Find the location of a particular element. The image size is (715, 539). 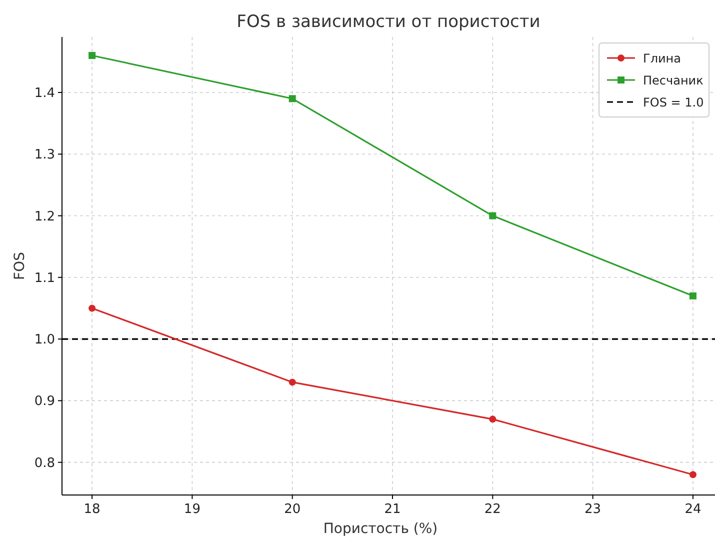

y-tick-label: 1.1 is located at coordinates (44, 278).